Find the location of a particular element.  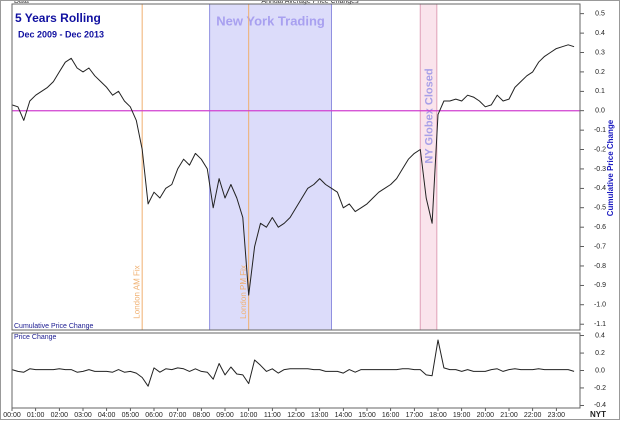

y-axis-title: Cumulative Price Change is located at coordinates (610, 167).